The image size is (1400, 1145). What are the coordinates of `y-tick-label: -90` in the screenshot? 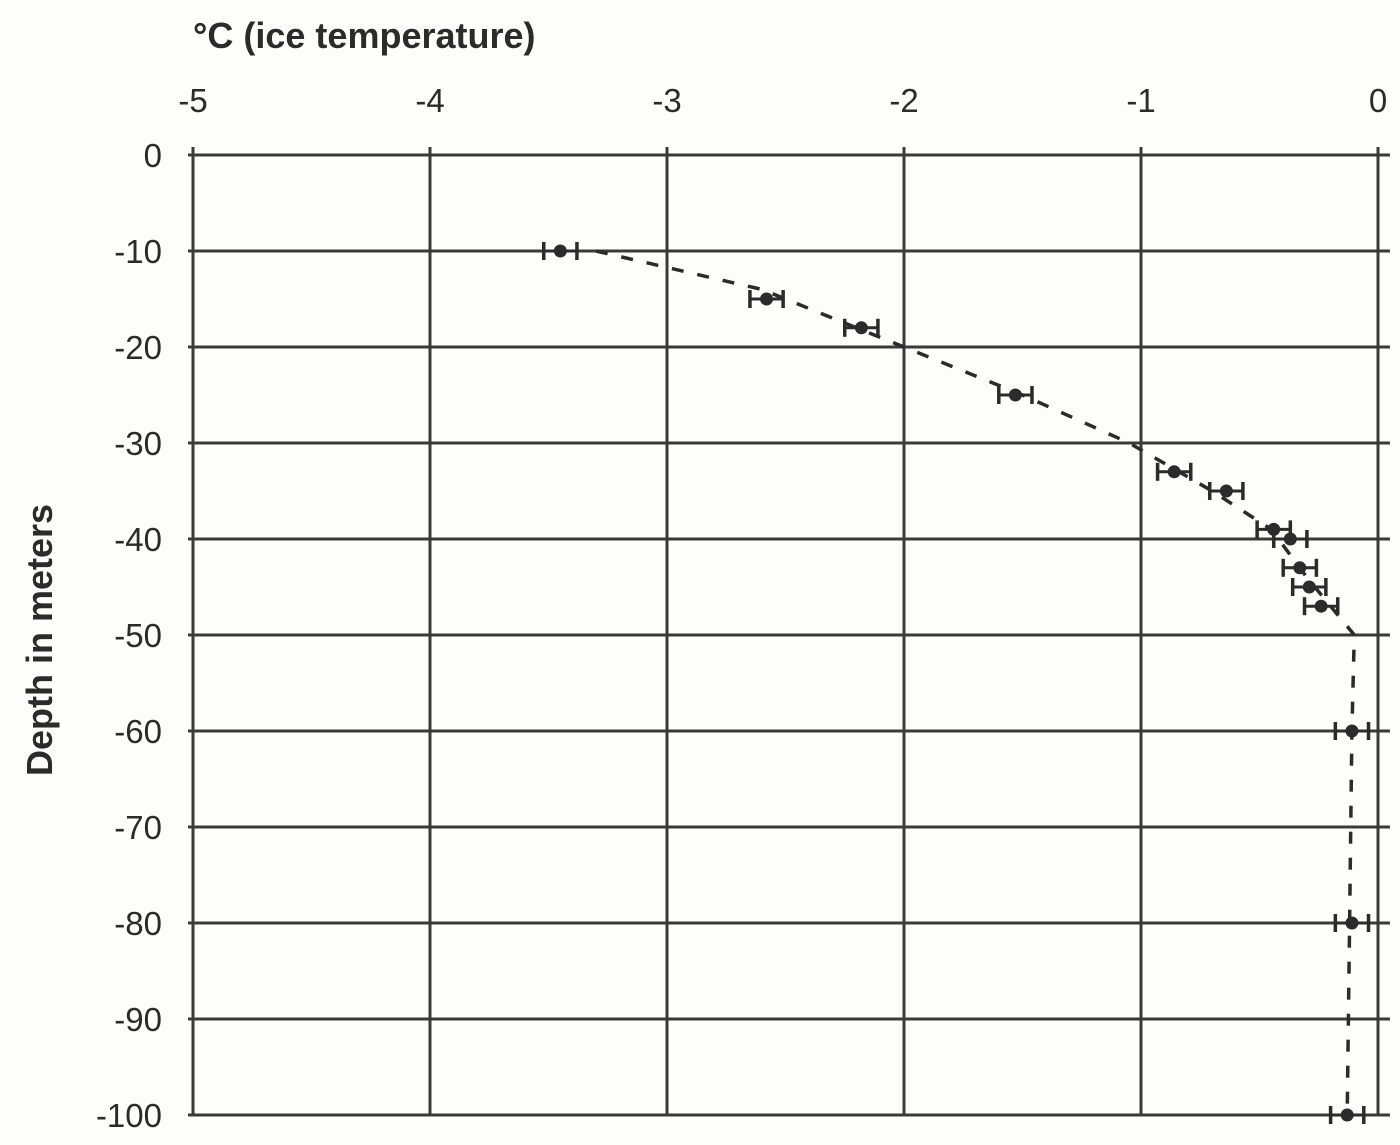 It's located at (138, 1019).